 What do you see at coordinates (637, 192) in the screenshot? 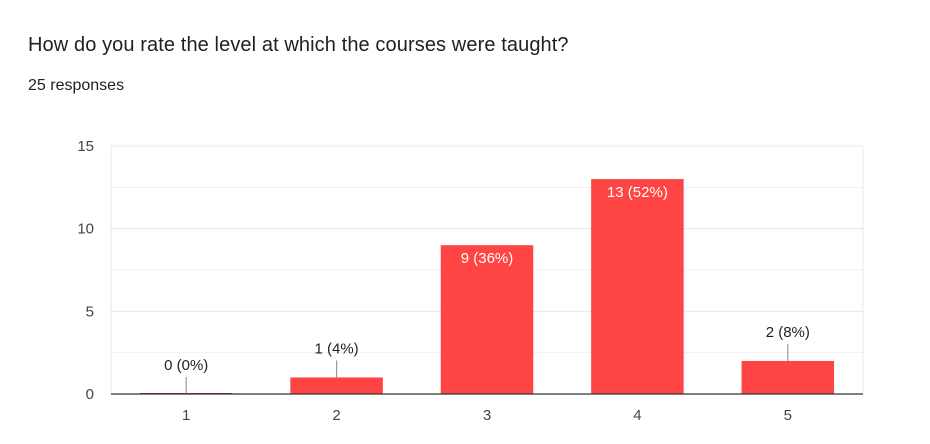
I see `data-label: 13 (52%)` at bounding box center [637, 192].